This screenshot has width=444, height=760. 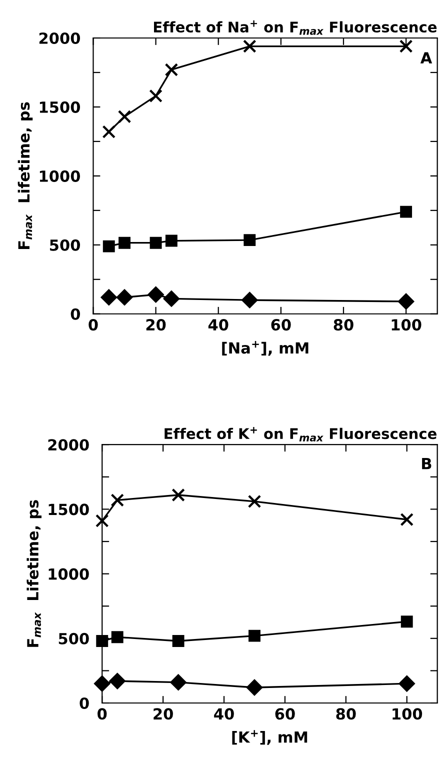 I want to click on chart-title: Effect of Na$^{+}$ on F$_{max}$ Fluorescence, so click(x=295, y=27).